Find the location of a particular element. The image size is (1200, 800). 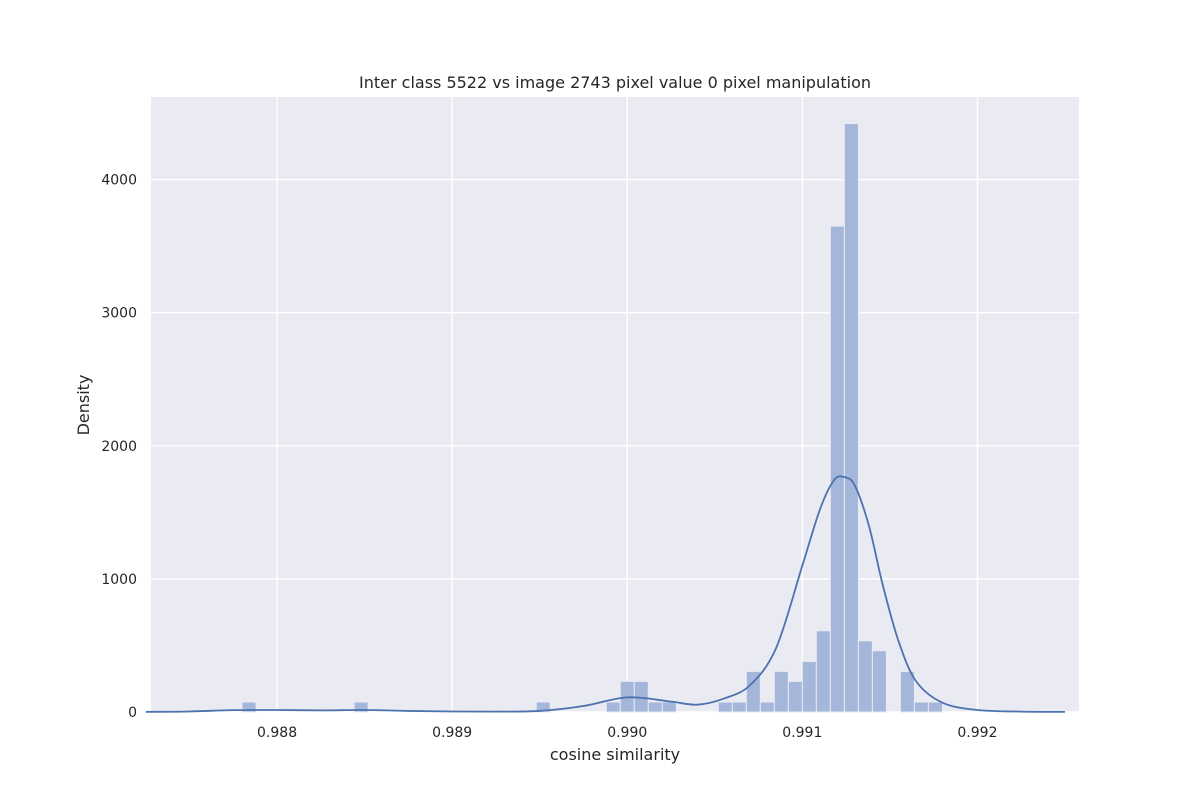

x-tick-labels: 0.988 0.989 0.990 0.991 0.992 is located at coordinates (627, 733).